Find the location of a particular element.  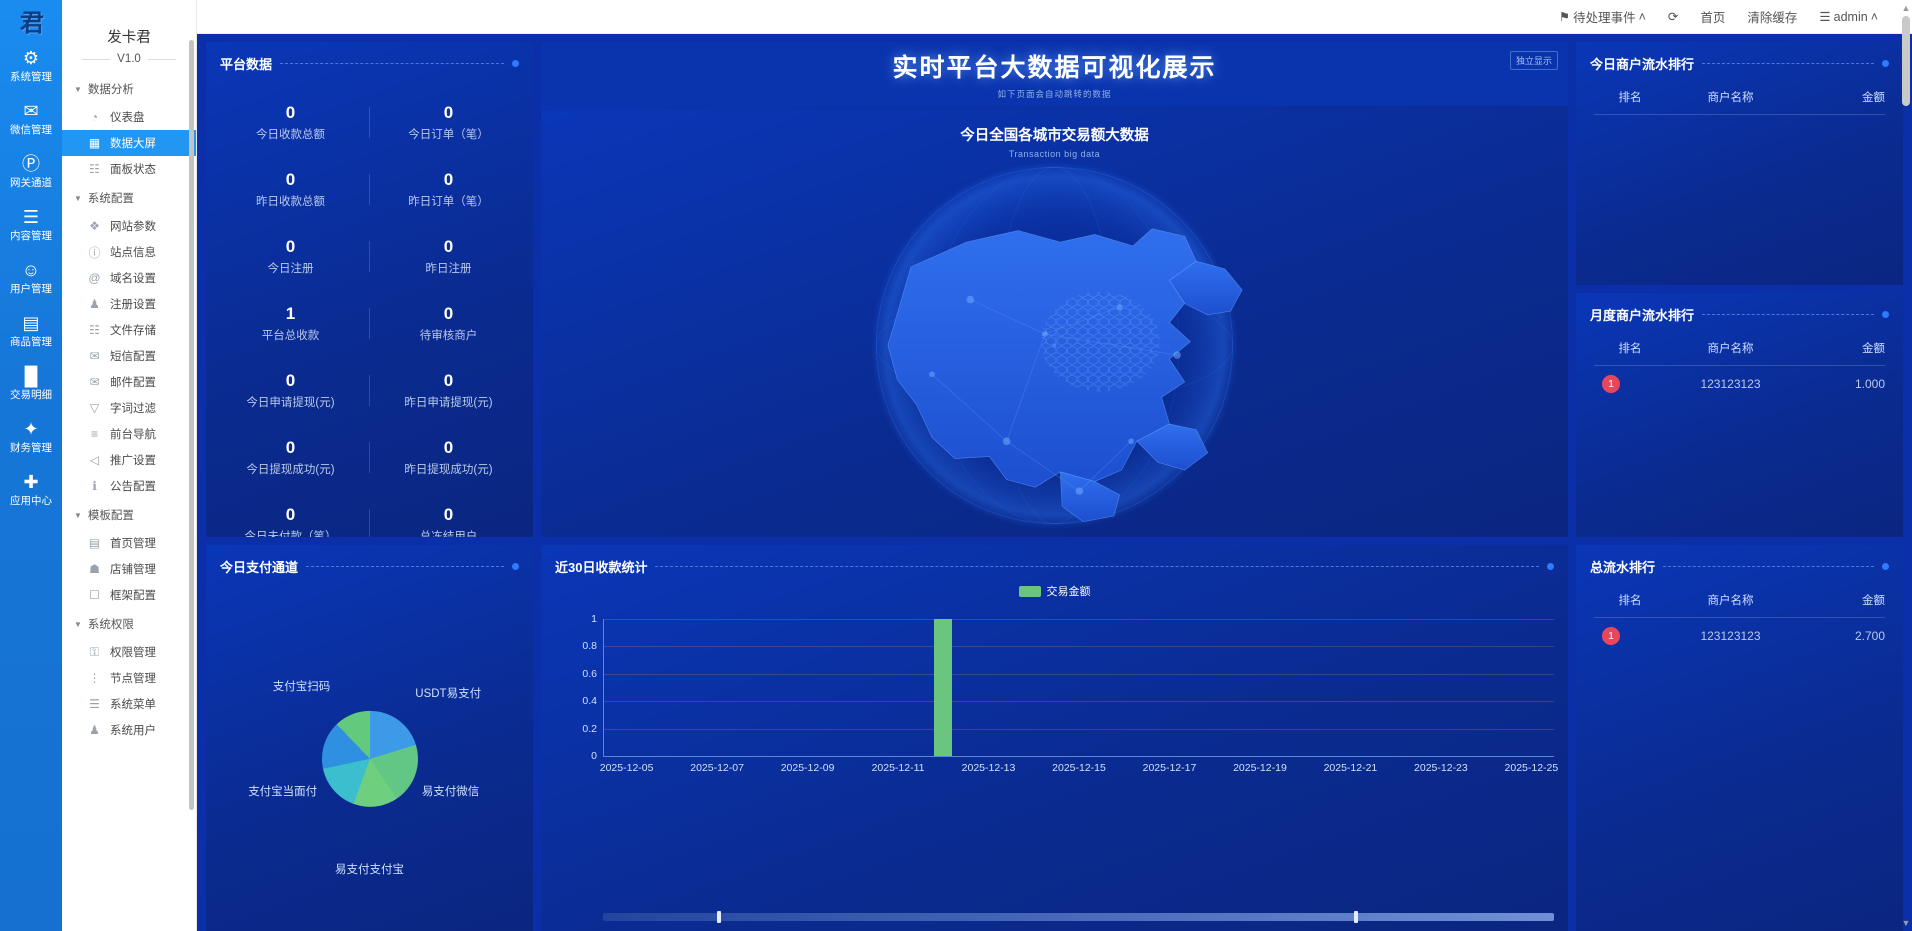

app-logo: 君 is located at coordinates (32, 23).